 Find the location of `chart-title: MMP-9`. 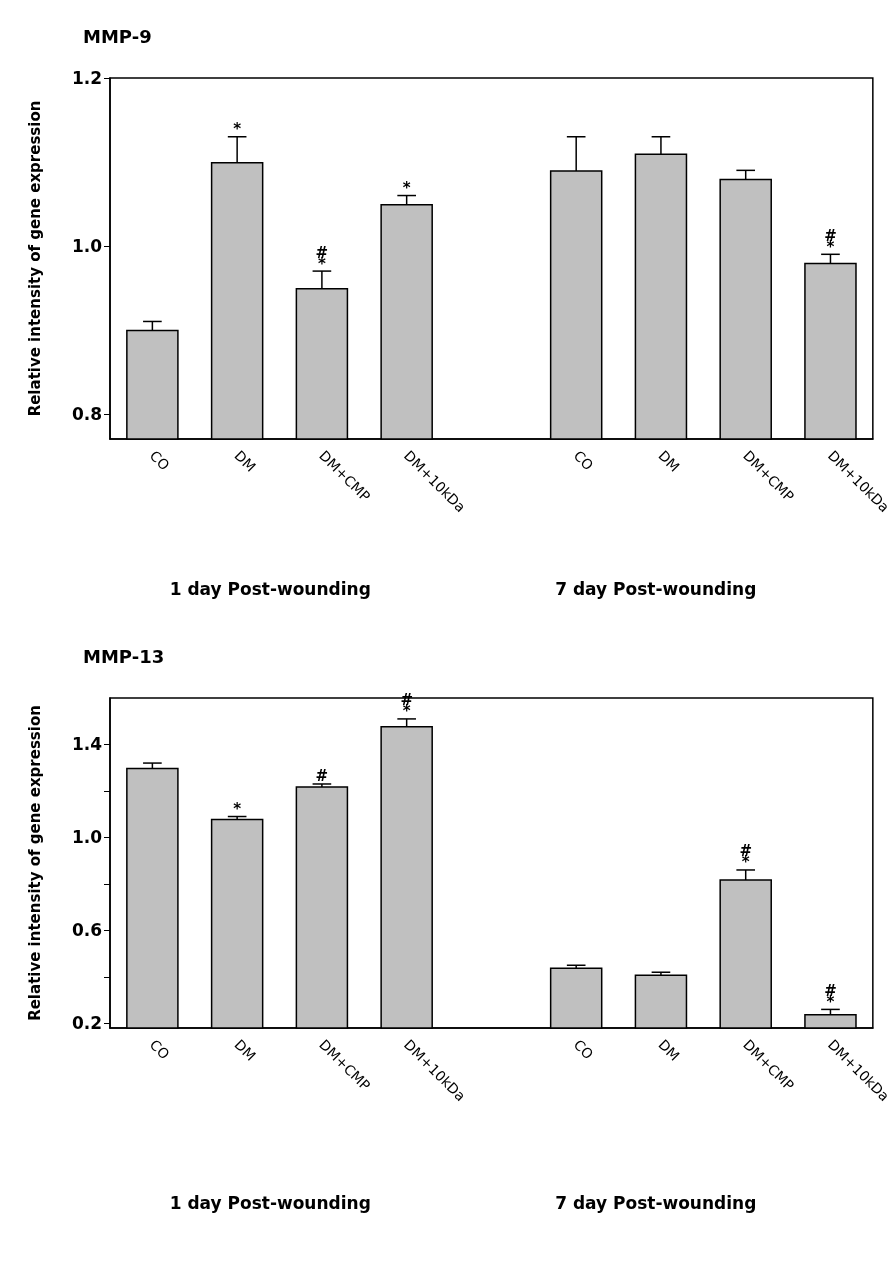

chart-title: MMP-9 is located at coordinates (117, 36).